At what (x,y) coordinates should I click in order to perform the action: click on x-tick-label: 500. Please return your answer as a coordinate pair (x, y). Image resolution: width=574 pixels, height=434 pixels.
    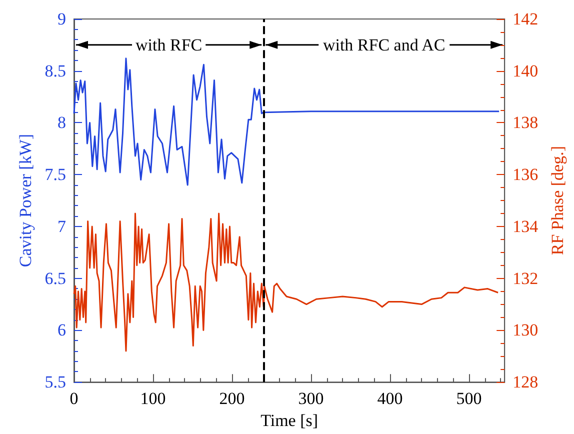
    Looking at the image, I should click on (469, 398).